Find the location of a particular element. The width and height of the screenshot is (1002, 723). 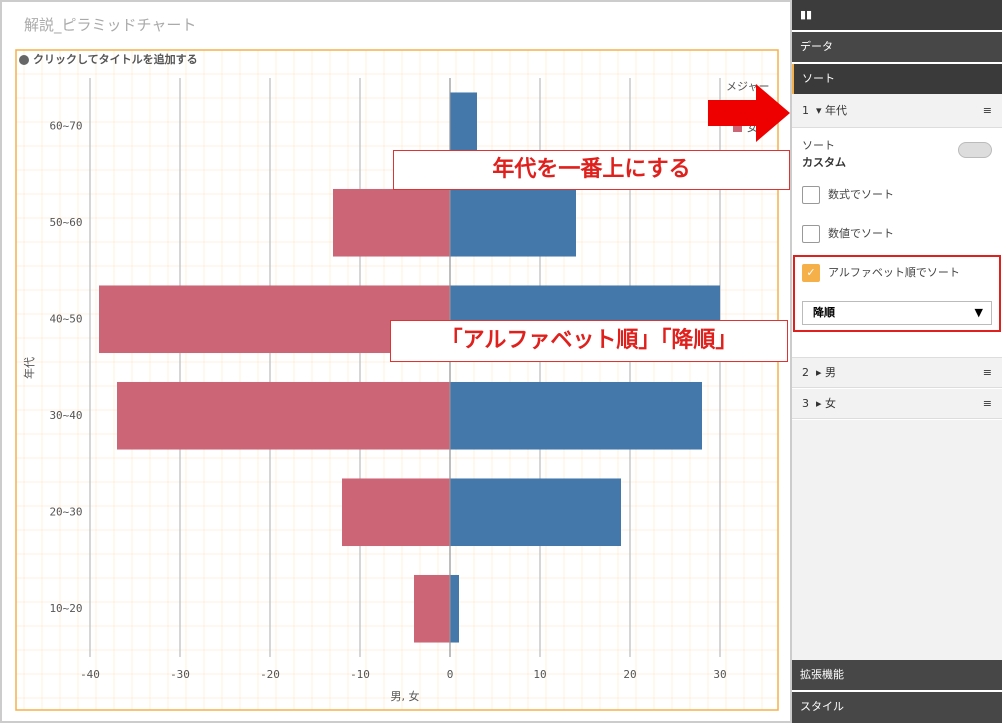

tab-data: データ is located at coordinates (897, 47).